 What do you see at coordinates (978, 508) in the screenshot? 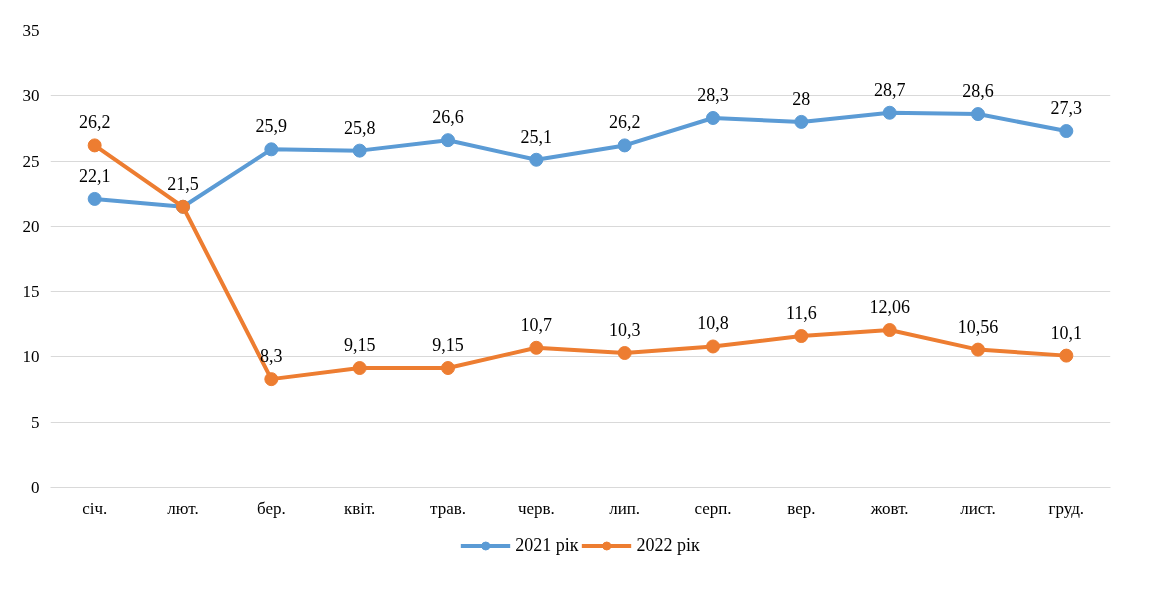
I see `x-tick-label: лист.` at bounding box center [978, 508].